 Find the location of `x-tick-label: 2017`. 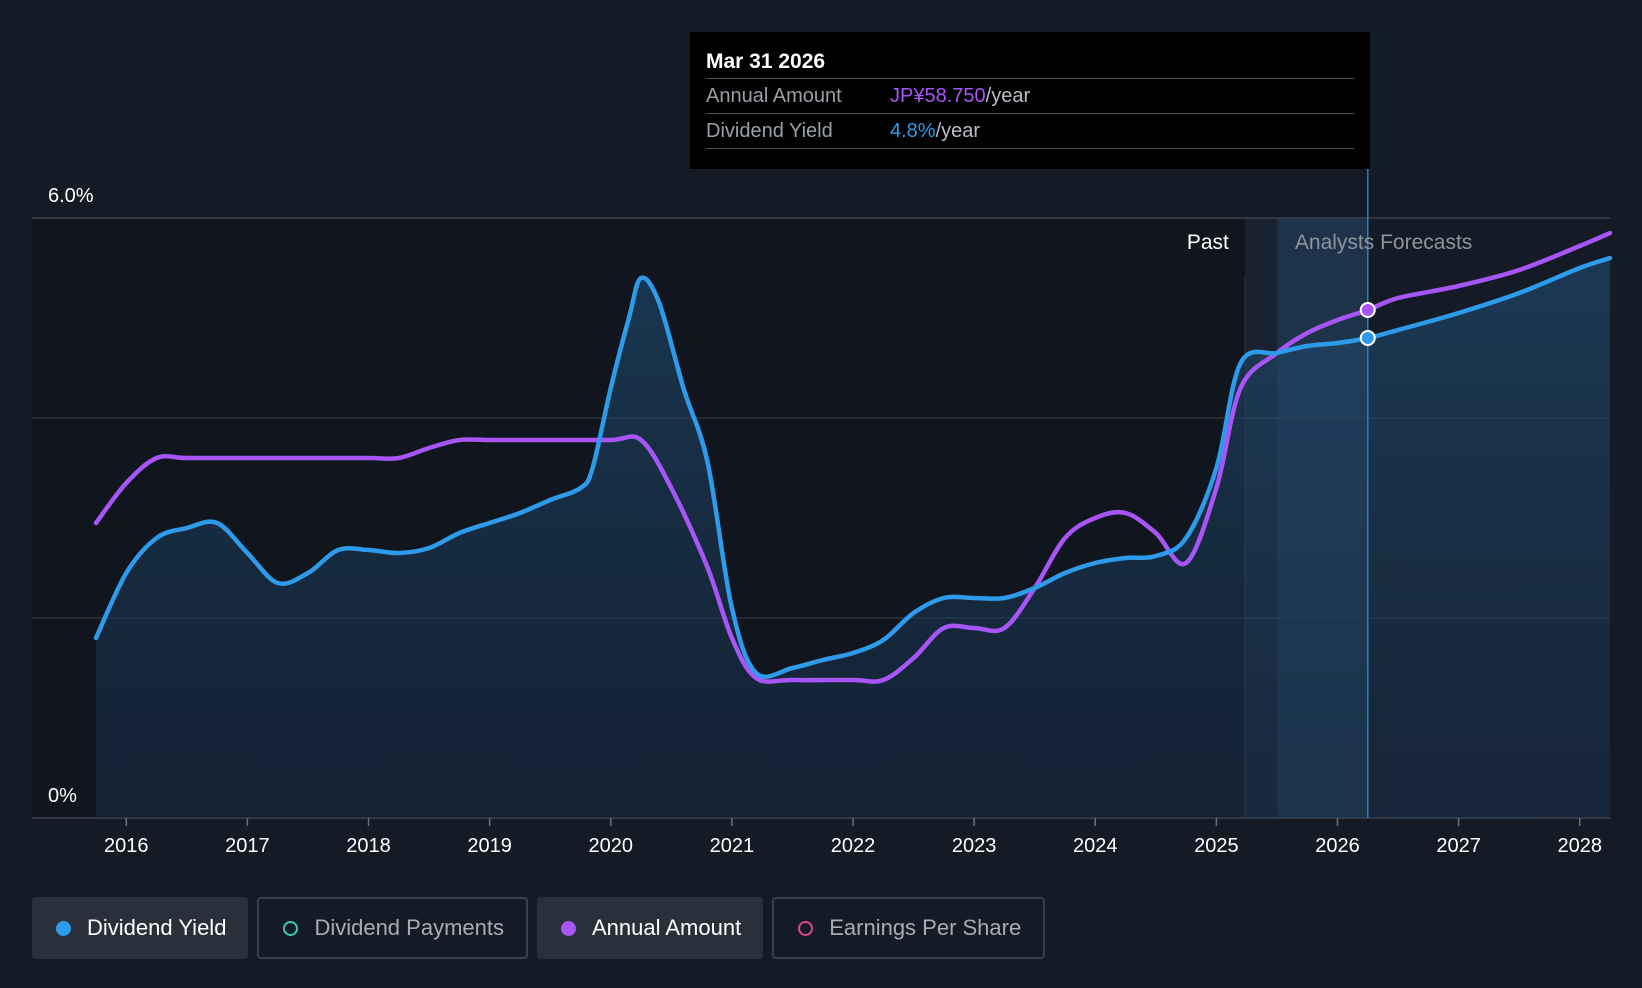

x-tick-label: 2017 is located at coordinates (247, 846).